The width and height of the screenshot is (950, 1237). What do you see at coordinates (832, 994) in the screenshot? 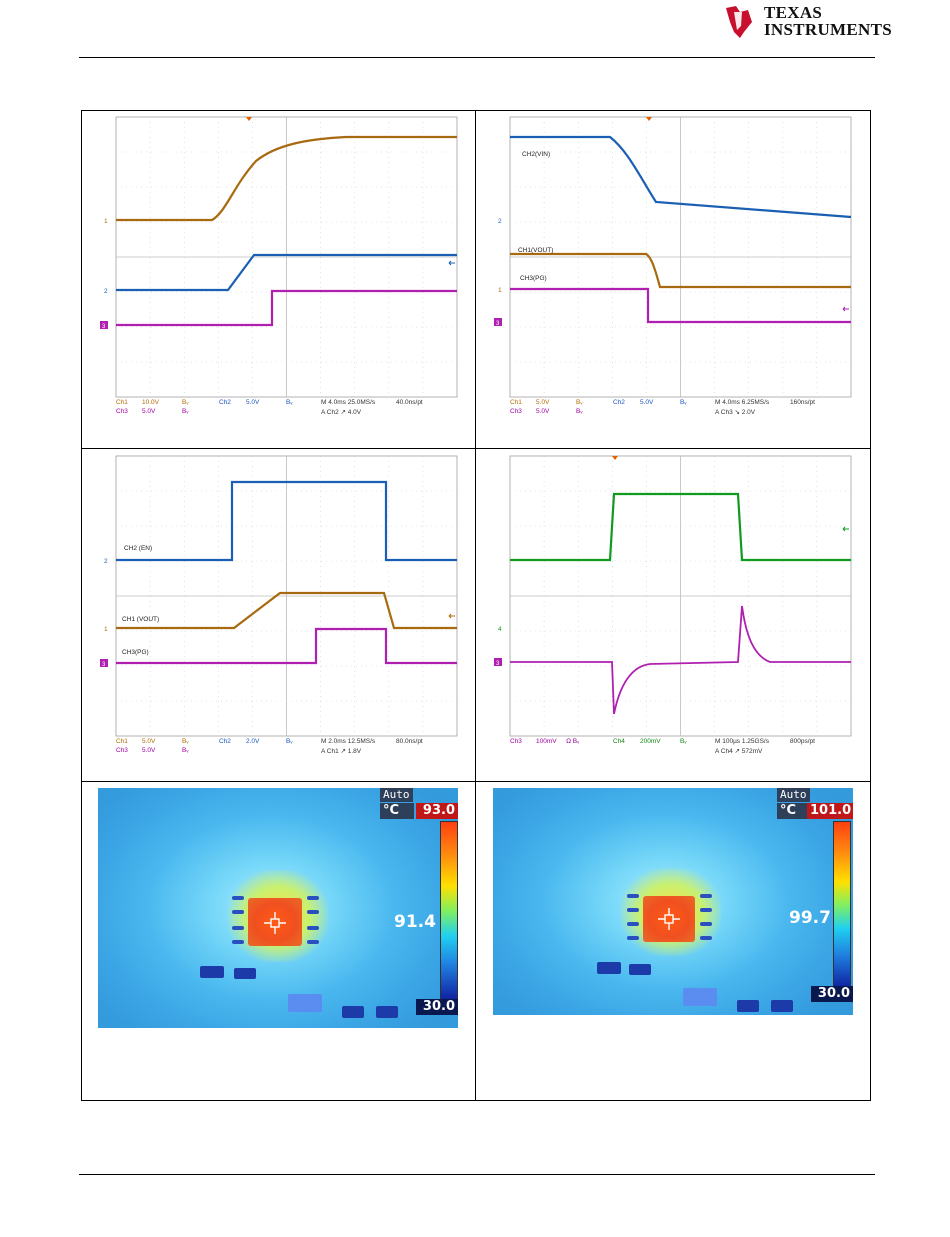
I see `scale-min: 30.0` at bounding box center [832, 994].